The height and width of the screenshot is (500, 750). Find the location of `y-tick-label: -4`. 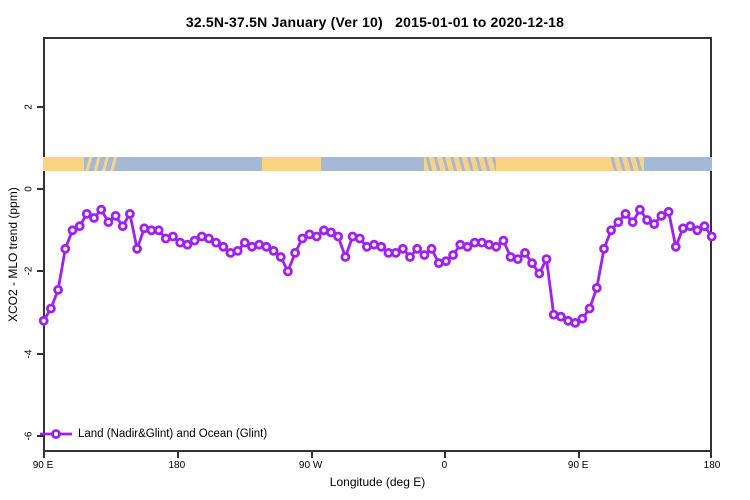

y-tick-label: -4 is located at coordinates (29, 354).